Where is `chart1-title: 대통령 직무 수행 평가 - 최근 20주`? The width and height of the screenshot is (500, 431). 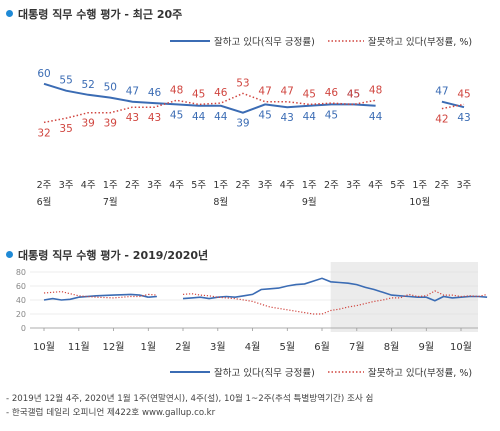 chart1-title: 대통령 직무 수행 평가 - 최근 20주 is located at coordinates (94, 14).